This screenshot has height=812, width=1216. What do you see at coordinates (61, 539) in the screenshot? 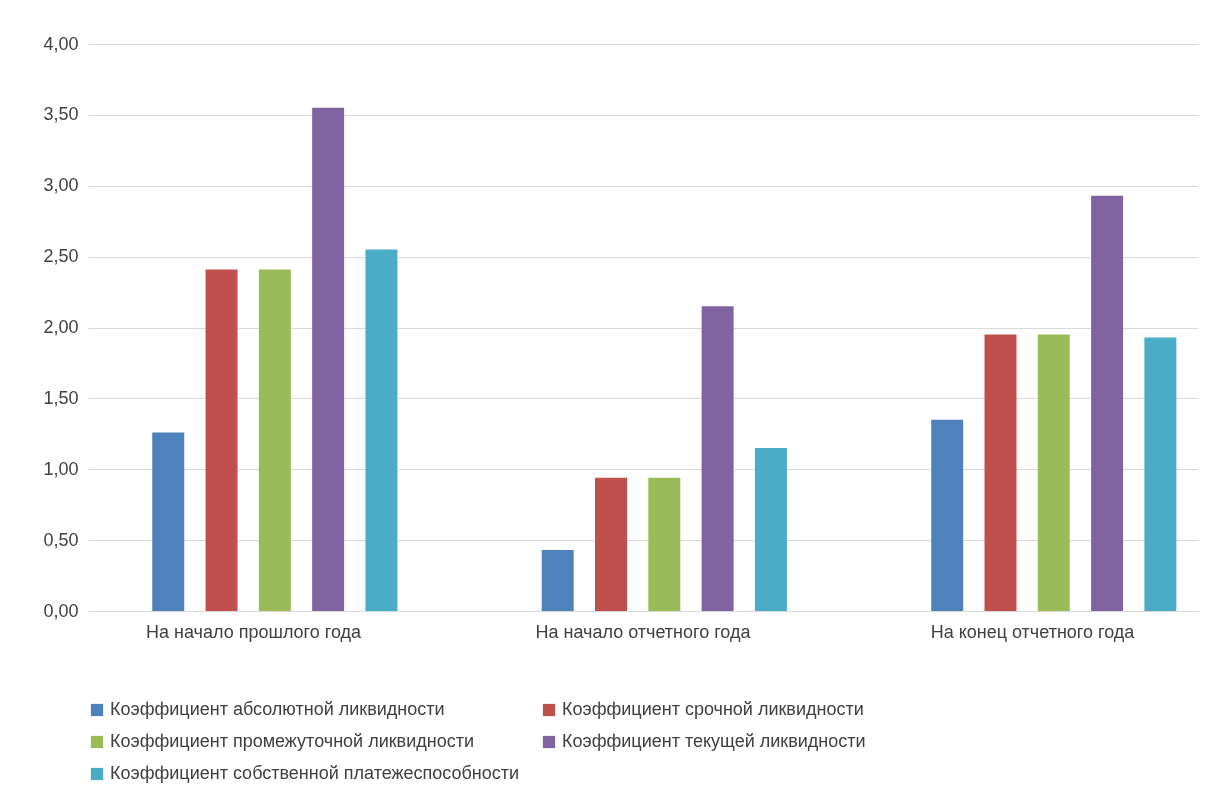
I see `y-tick-label: 0,50` at bounding box center [61, 539].